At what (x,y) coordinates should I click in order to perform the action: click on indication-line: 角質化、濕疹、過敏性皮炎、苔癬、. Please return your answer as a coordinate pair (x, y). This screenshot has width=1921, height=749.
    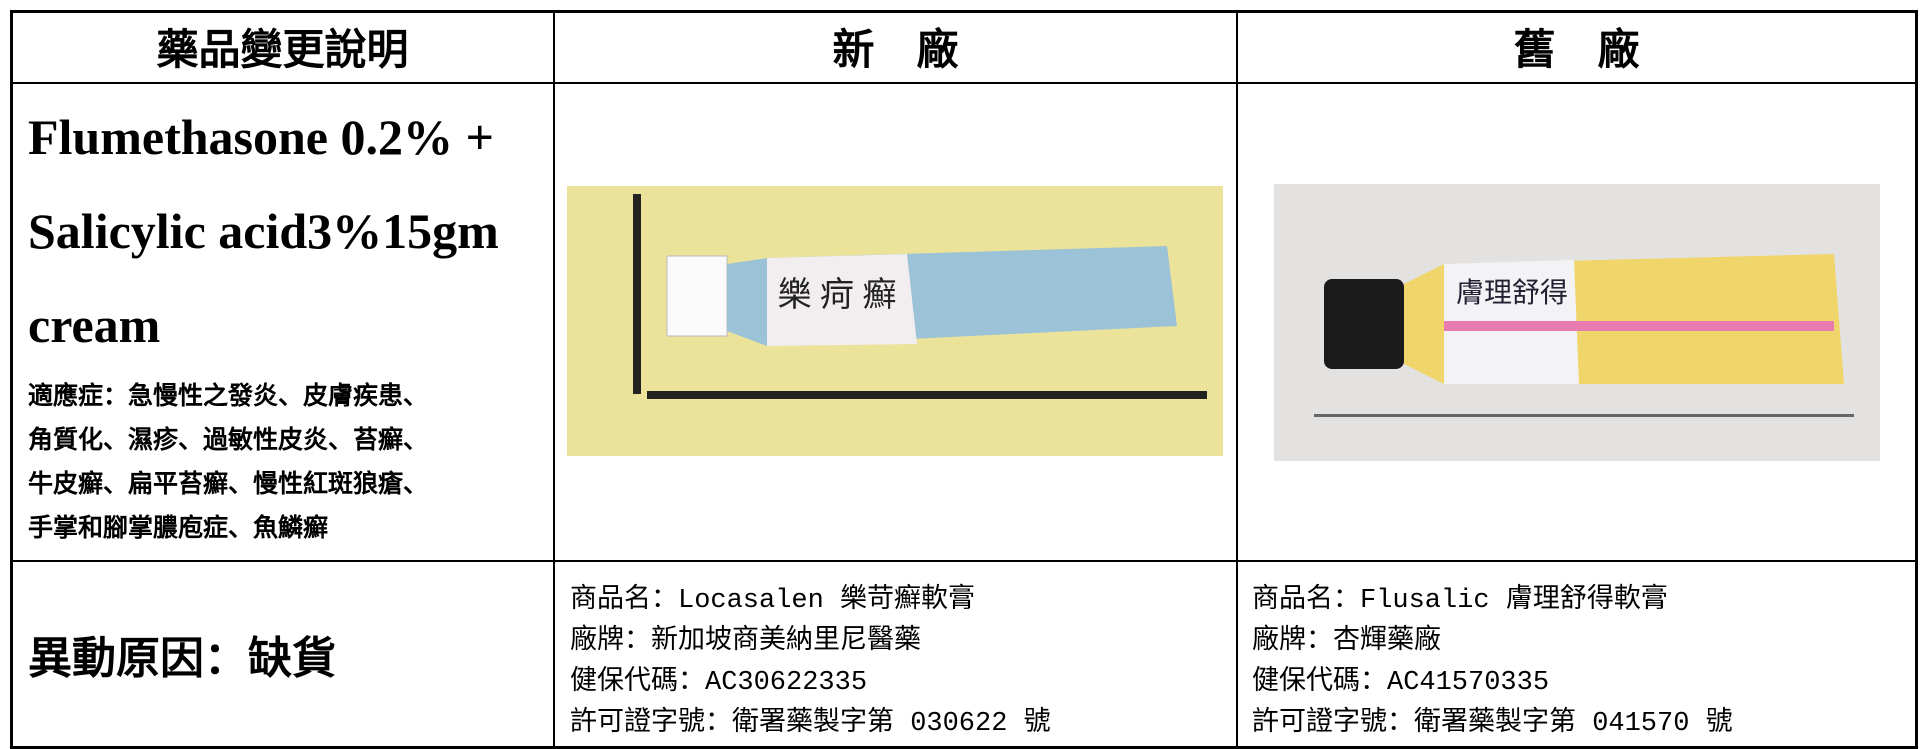
    Looking at the image, I should click on (228, 440).